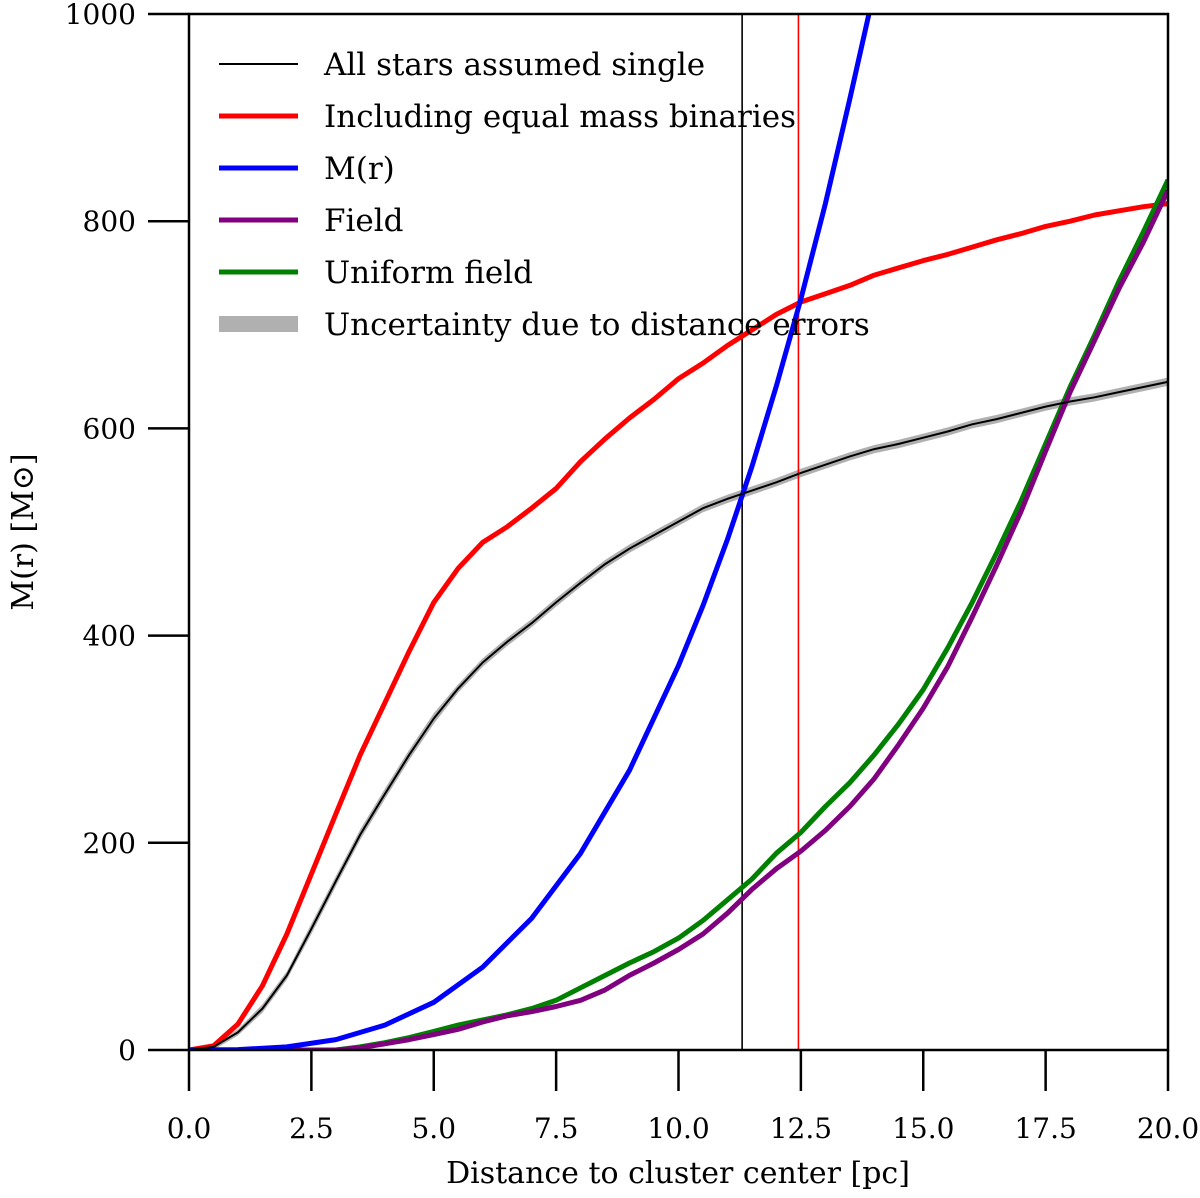  What do you see at coordinates (1168, 1128) in the screenshot?
I see `x-tick-label: 20.0` at bounding box center [1168, 1128].